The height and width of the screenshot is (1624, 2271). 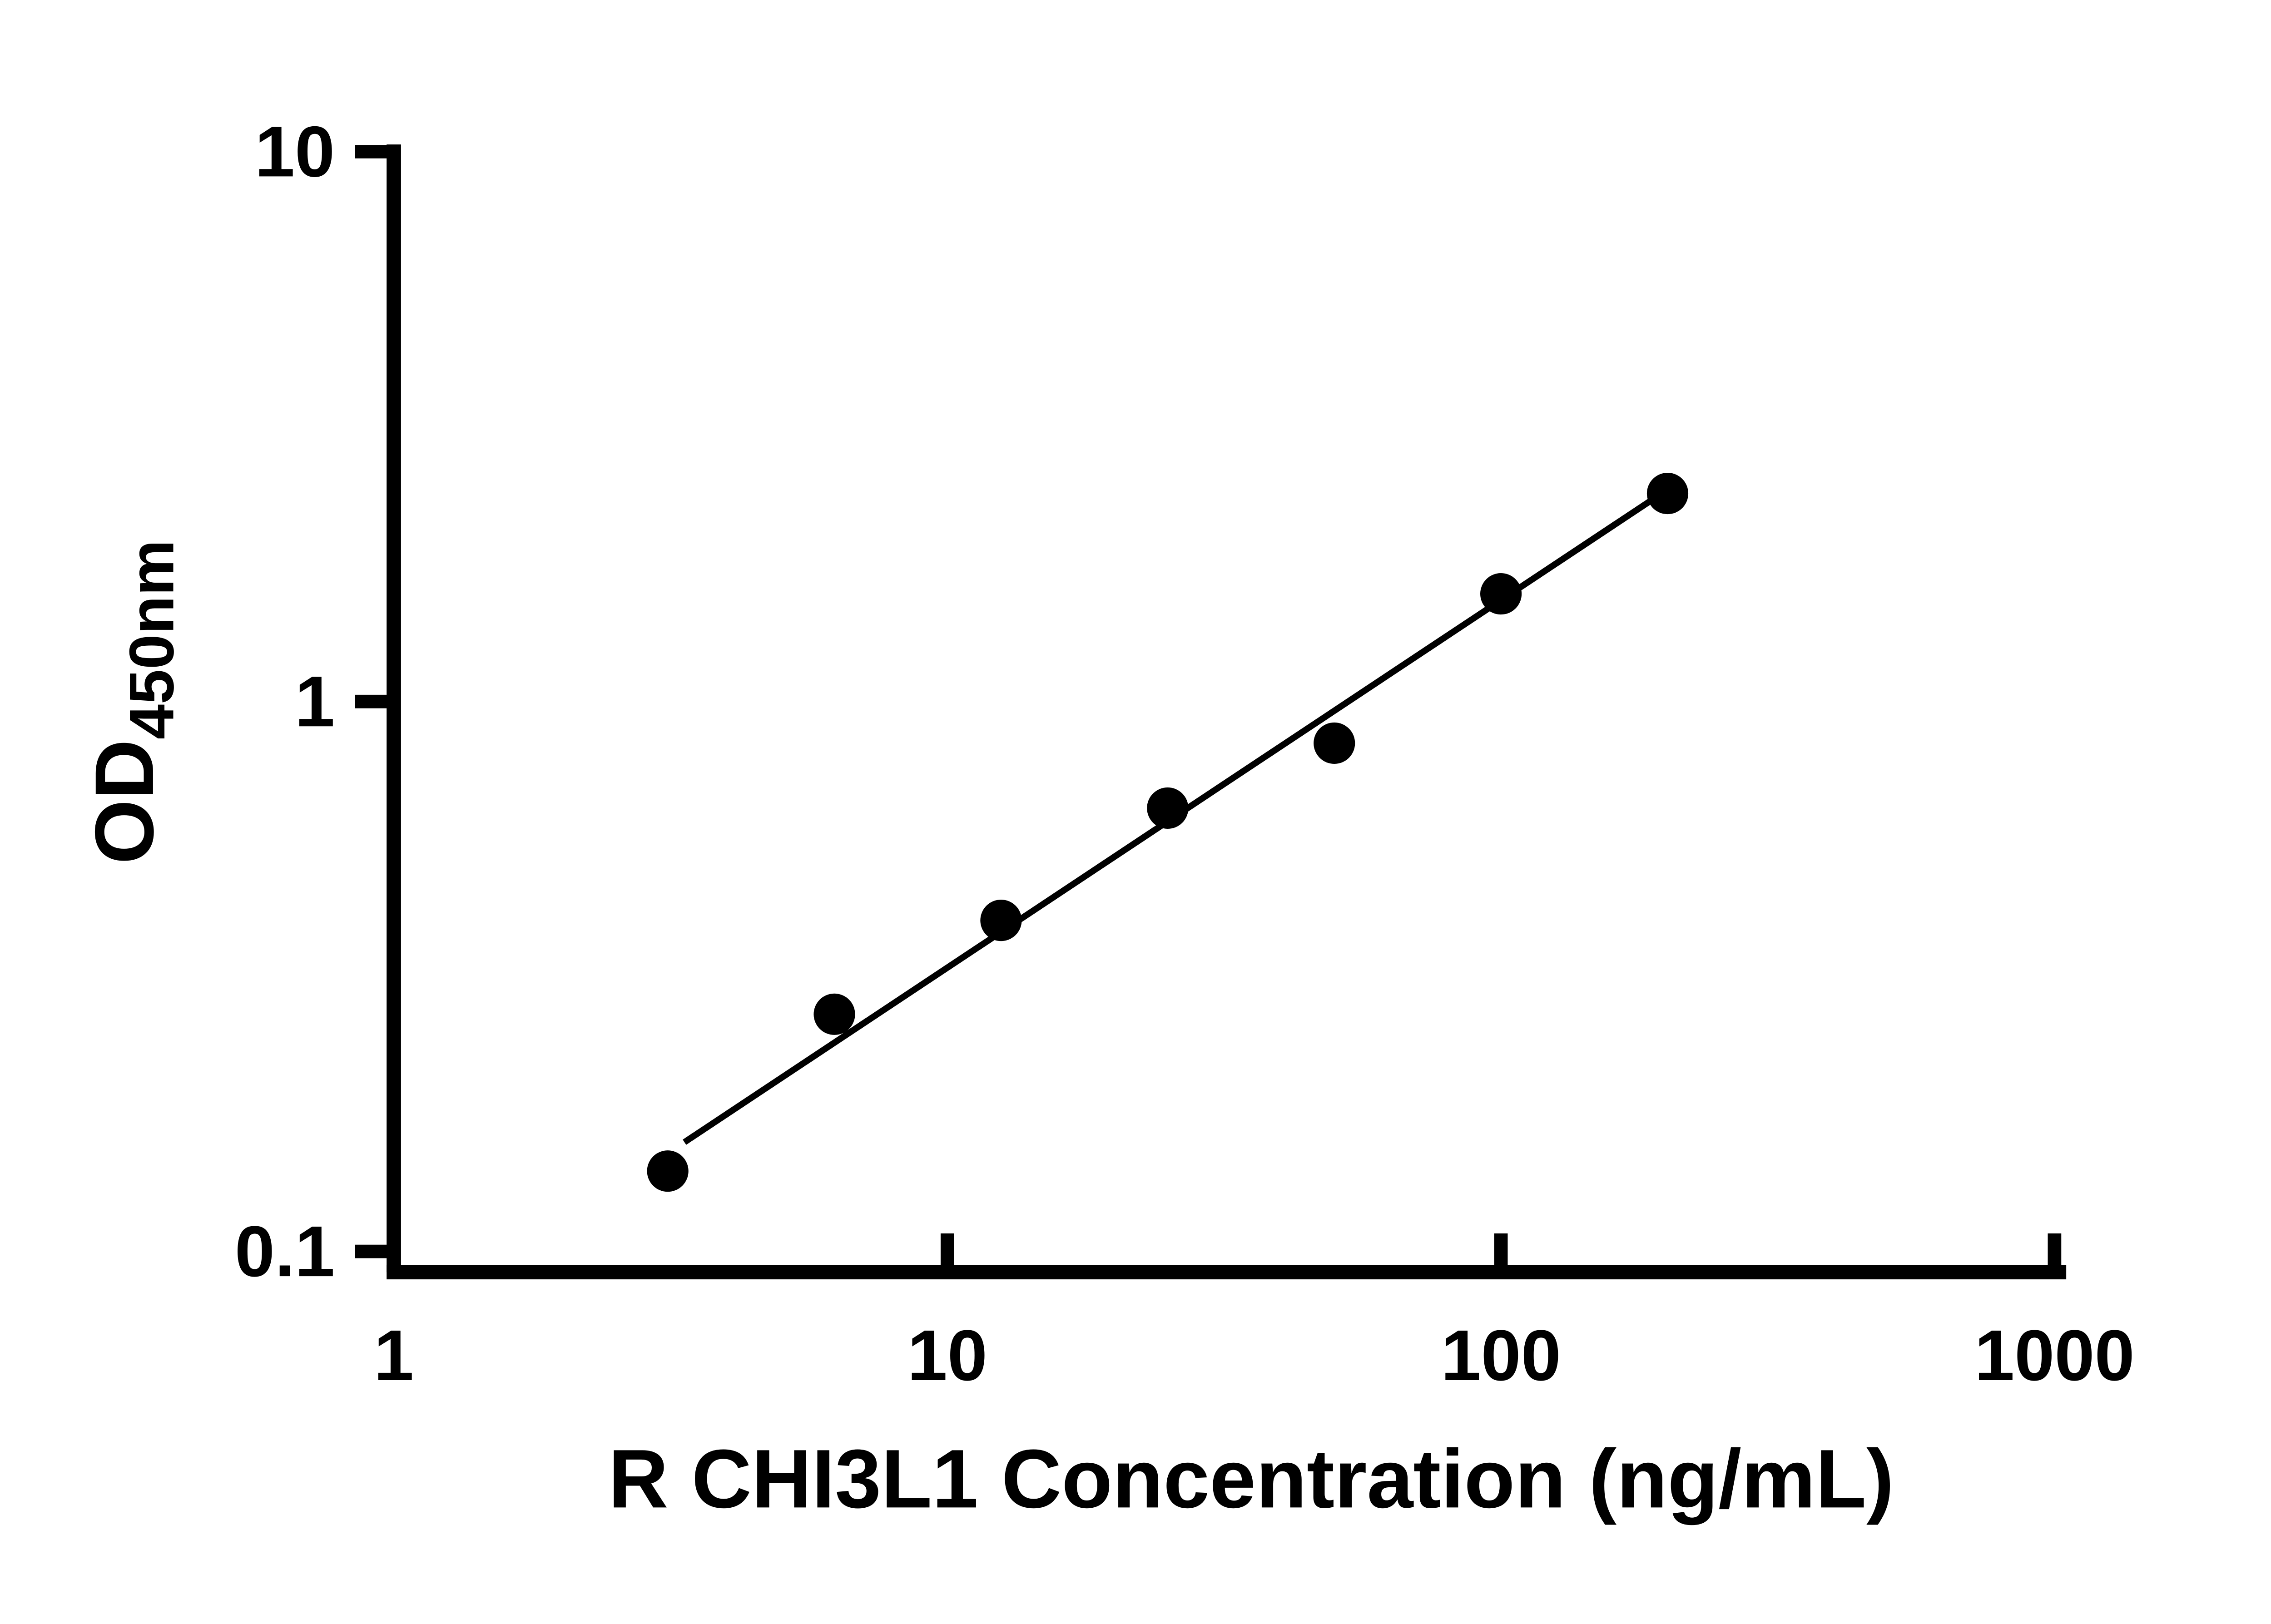 I want to click on x-tick-label: 1, so click(x=394, y=1355).